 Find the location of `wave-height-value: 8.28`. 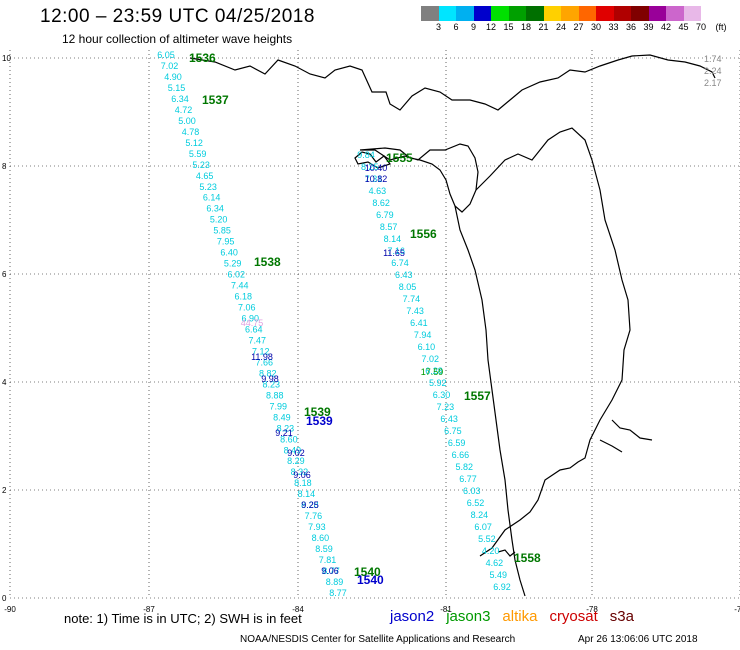

wave-height-value: 8.28 is located at coordinates (310, 505).